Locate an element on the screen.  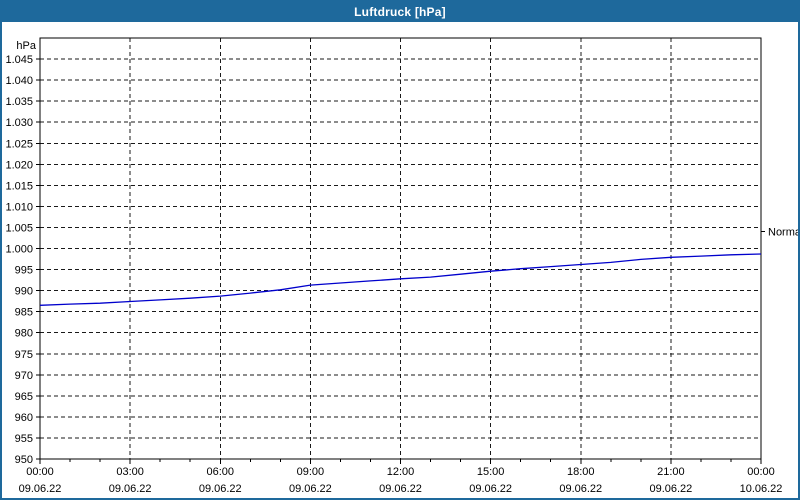
pressure-line is located at coordinates (400, 279).